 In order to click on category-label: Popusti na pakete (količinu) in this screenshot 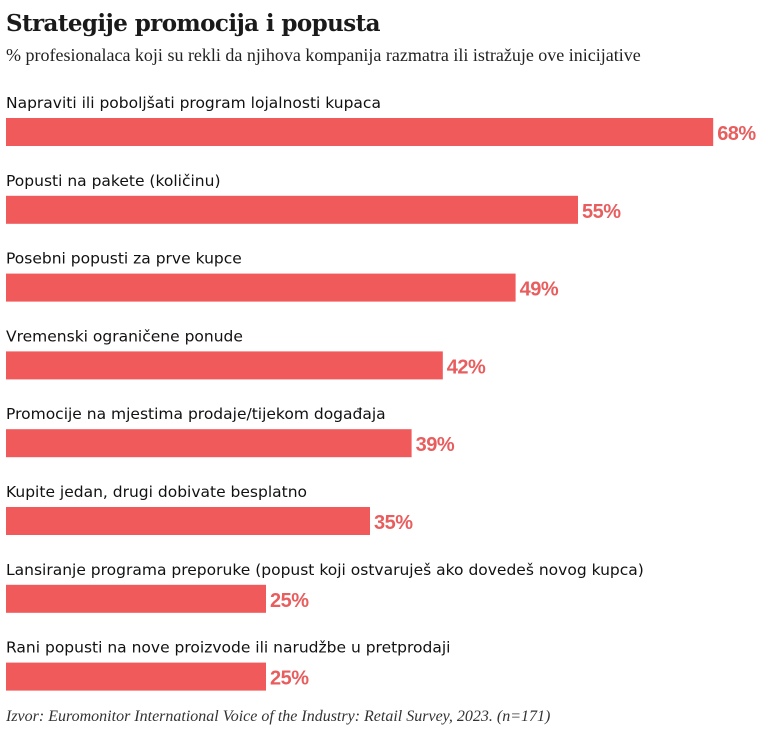, I will do `click(113, 181)`.